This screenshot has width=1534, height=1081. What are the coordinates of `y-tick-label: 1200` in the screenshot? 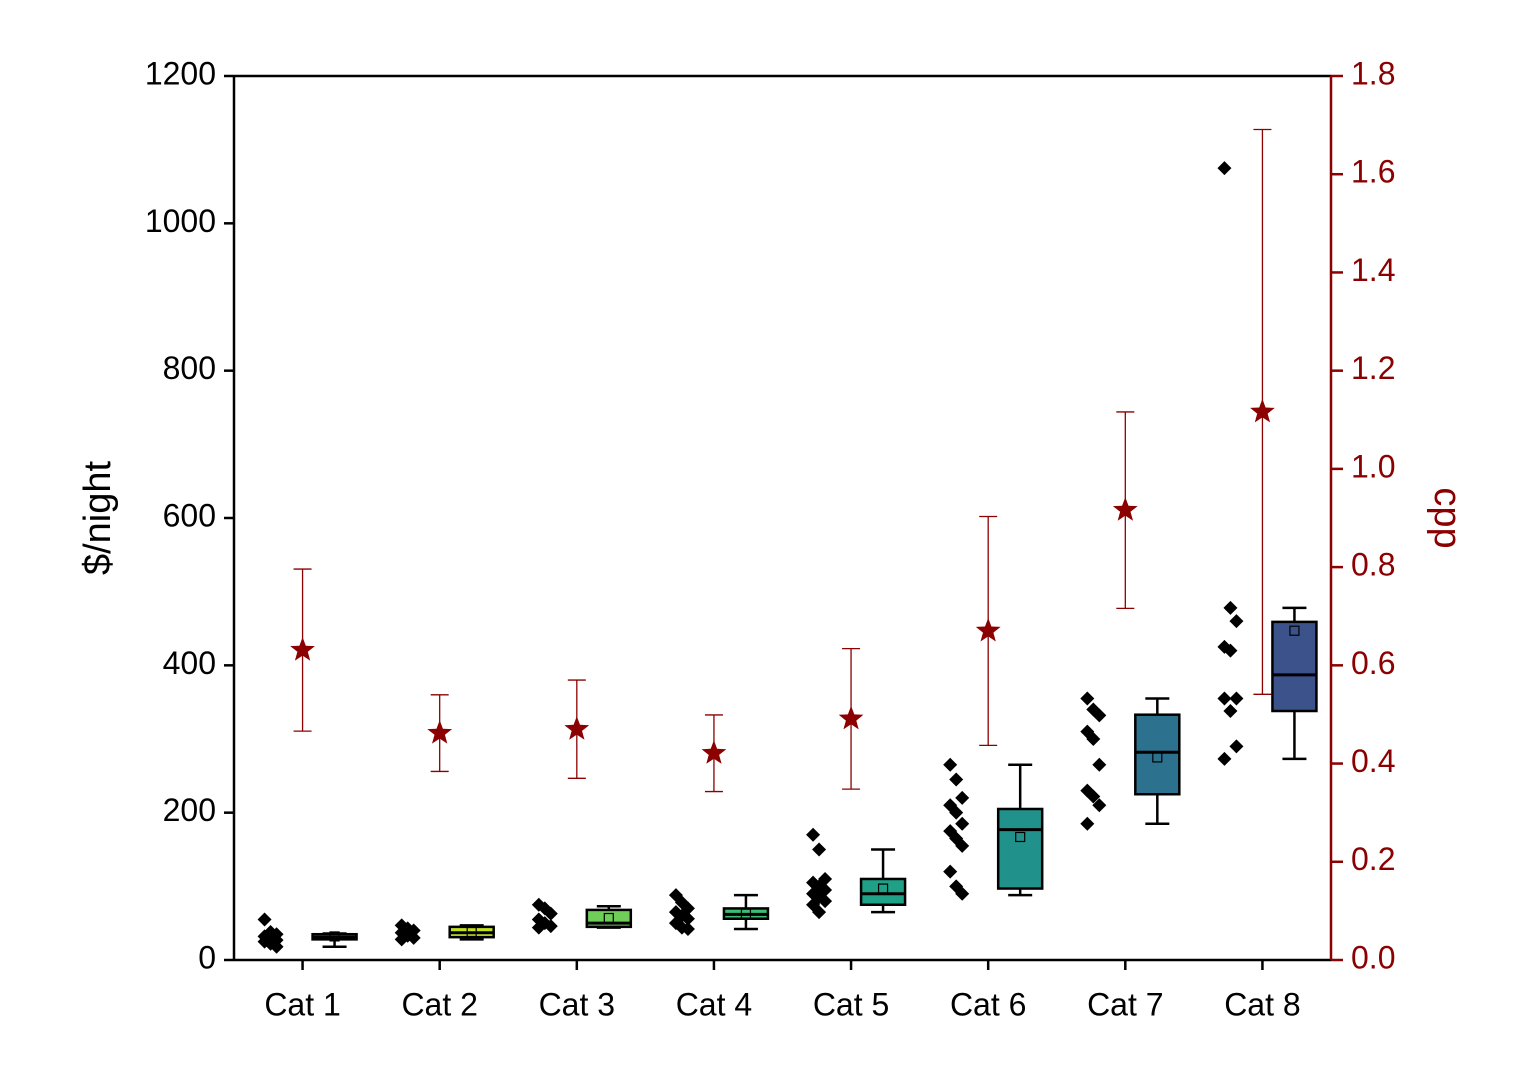 It's located at (180, 73).